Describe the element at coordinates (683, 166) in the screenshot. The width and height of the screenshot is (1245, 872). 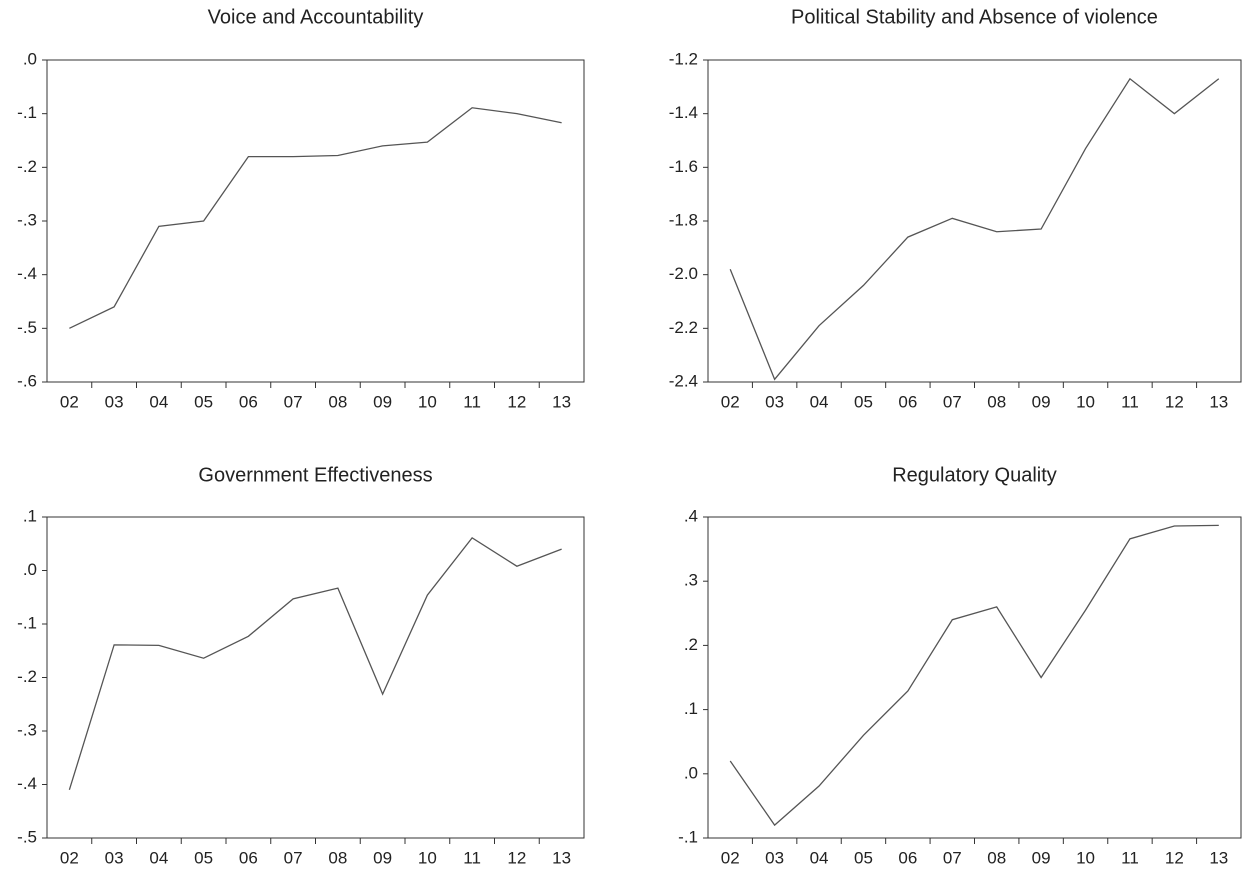
I see `y-tick-label: -1.6` at that location.